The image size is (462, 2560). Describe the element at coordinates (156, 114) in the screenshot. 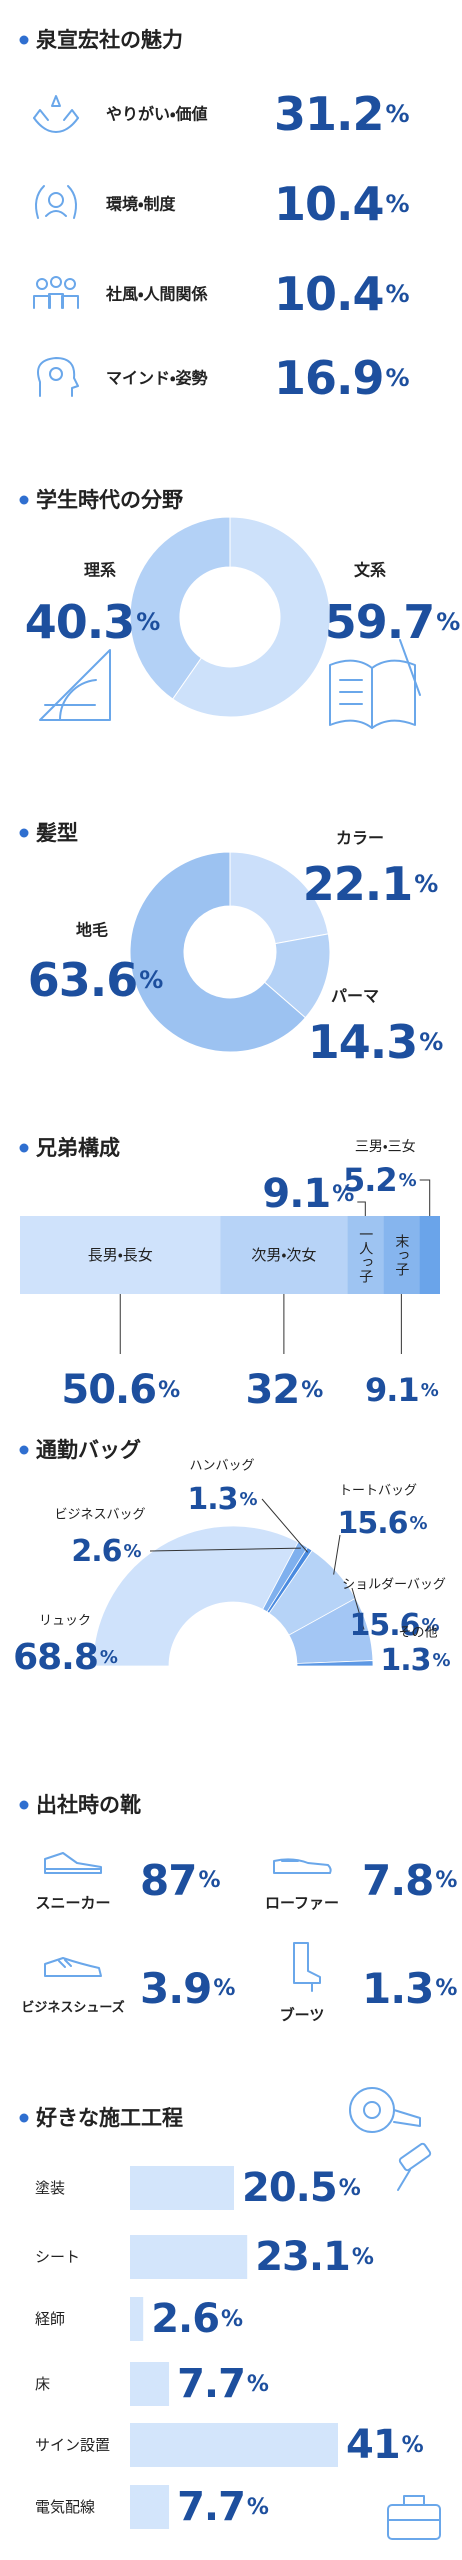

I see `category-label: やりがい・価値` at that location.